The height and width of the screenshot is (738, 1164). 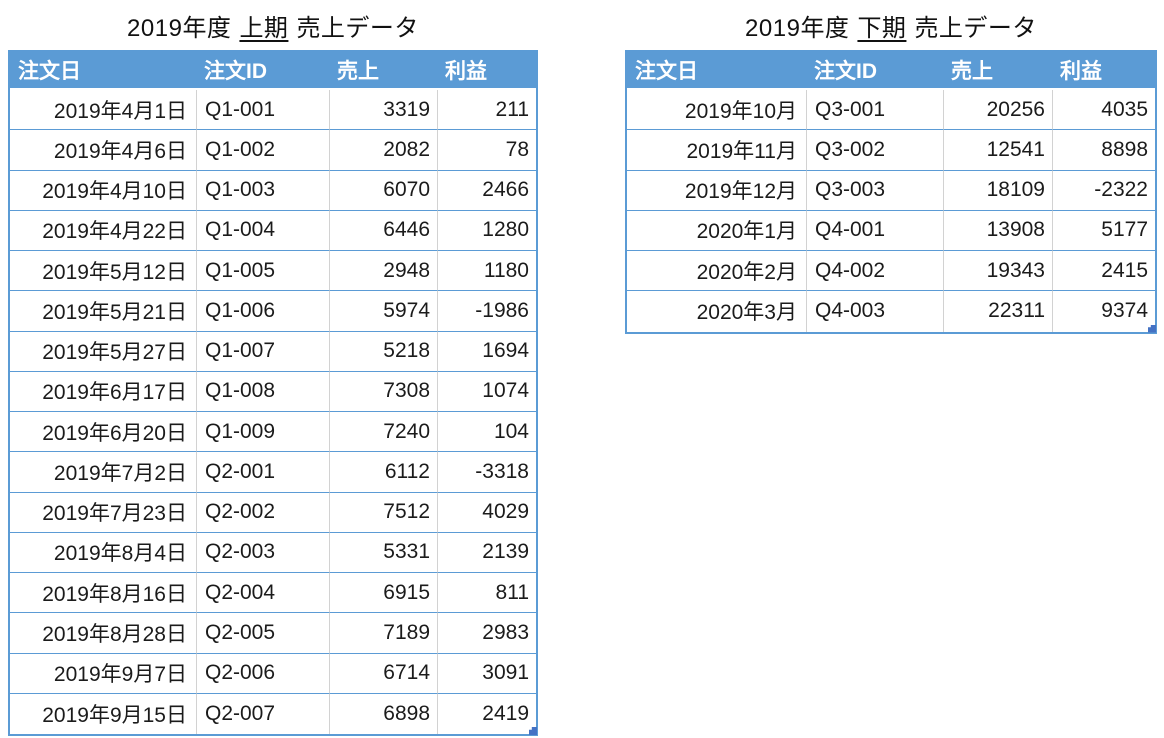 What do you see at coordinates (383, 673) in the screenshot?
I see `cell-sales: 6714` at bounding box center [383, 673].